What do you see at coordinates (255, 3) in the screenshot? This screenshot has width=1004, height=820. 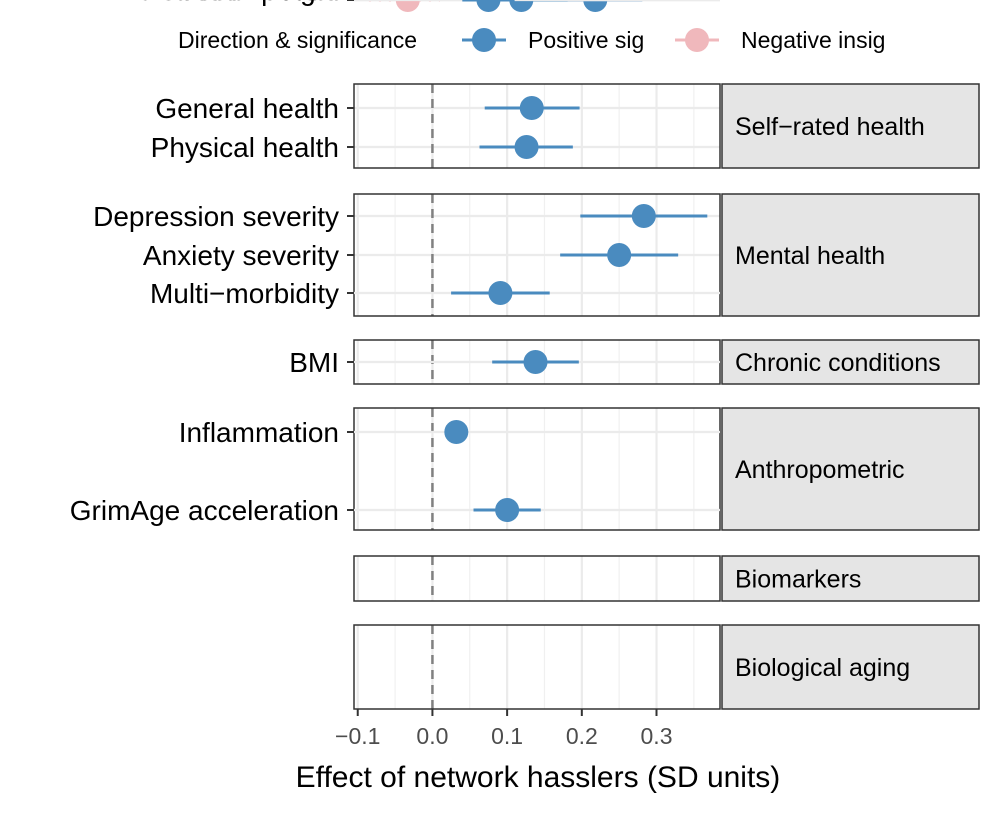 I see `y-tick-label-4: Mental health` at bounding box center [255, 3].